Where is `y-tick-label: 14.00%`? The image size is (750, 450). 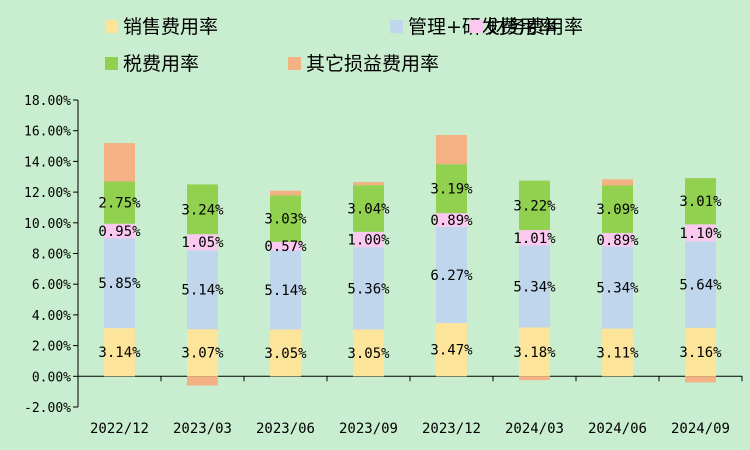 y-tick-label: 14.00% is located at coordinates (47, 162).